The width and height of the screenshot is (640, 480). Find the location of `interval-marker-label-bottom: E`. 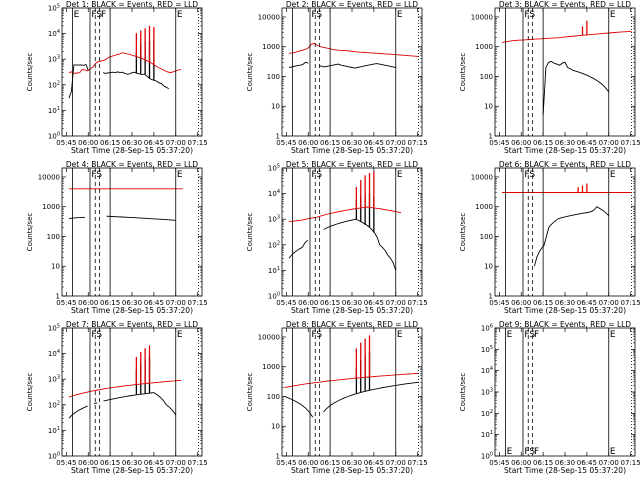

interval-marker-label-bottom: E is located at coordinates (613, 452).